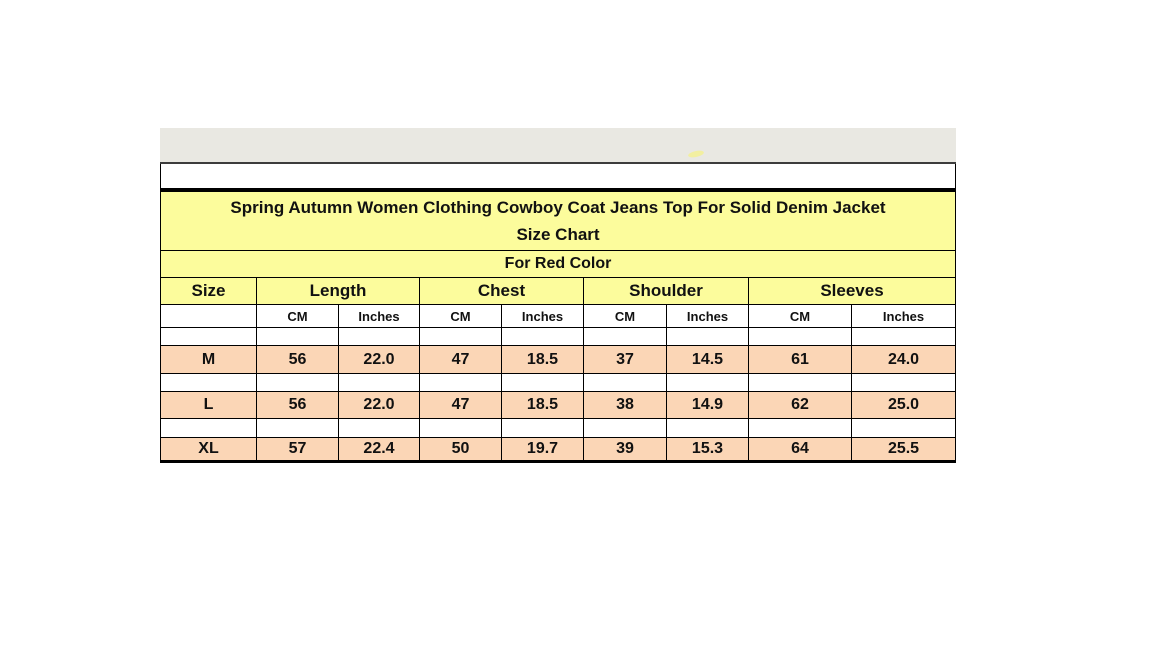 This screenshot has width=1152, height=648. Describe the element at coordinates (707, 449) in the screenshot. I see `cell-value: 15.3` at that location.